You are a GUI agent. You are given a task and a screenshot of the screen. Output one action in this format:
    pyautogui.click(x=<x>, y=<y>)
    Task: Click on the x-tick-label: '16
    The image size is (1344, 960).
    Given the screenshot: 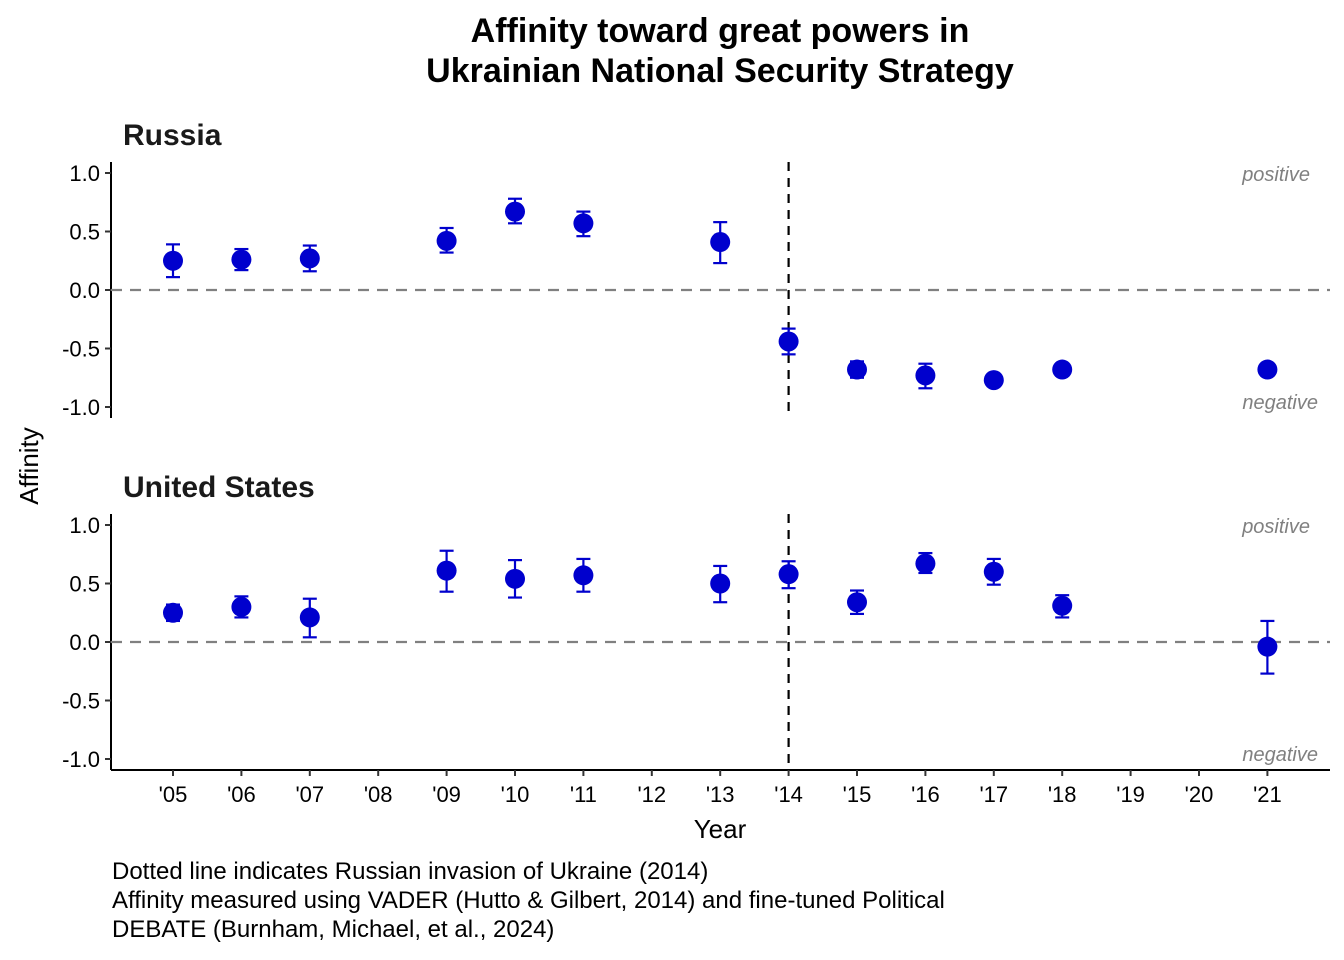 What is the action you would take?
    pyautogui.click(x=925, y=794)
    